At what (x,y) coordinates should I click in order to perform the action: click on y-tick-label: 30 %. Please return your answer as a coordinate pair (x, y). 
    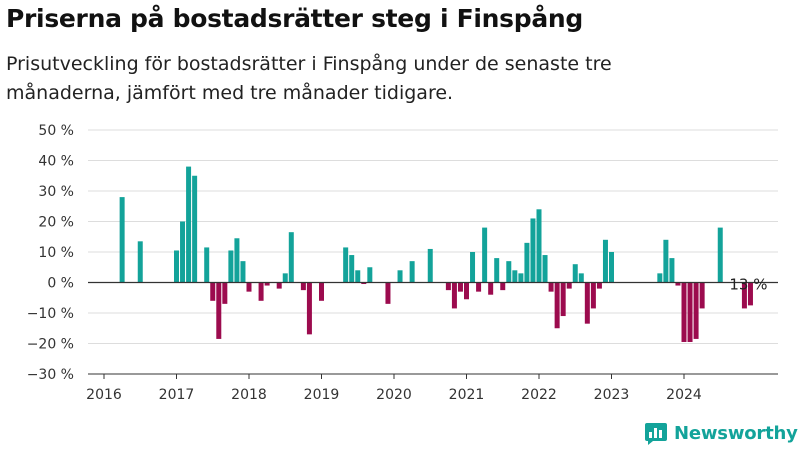
    Looking at the image, I should click on (56, 192).